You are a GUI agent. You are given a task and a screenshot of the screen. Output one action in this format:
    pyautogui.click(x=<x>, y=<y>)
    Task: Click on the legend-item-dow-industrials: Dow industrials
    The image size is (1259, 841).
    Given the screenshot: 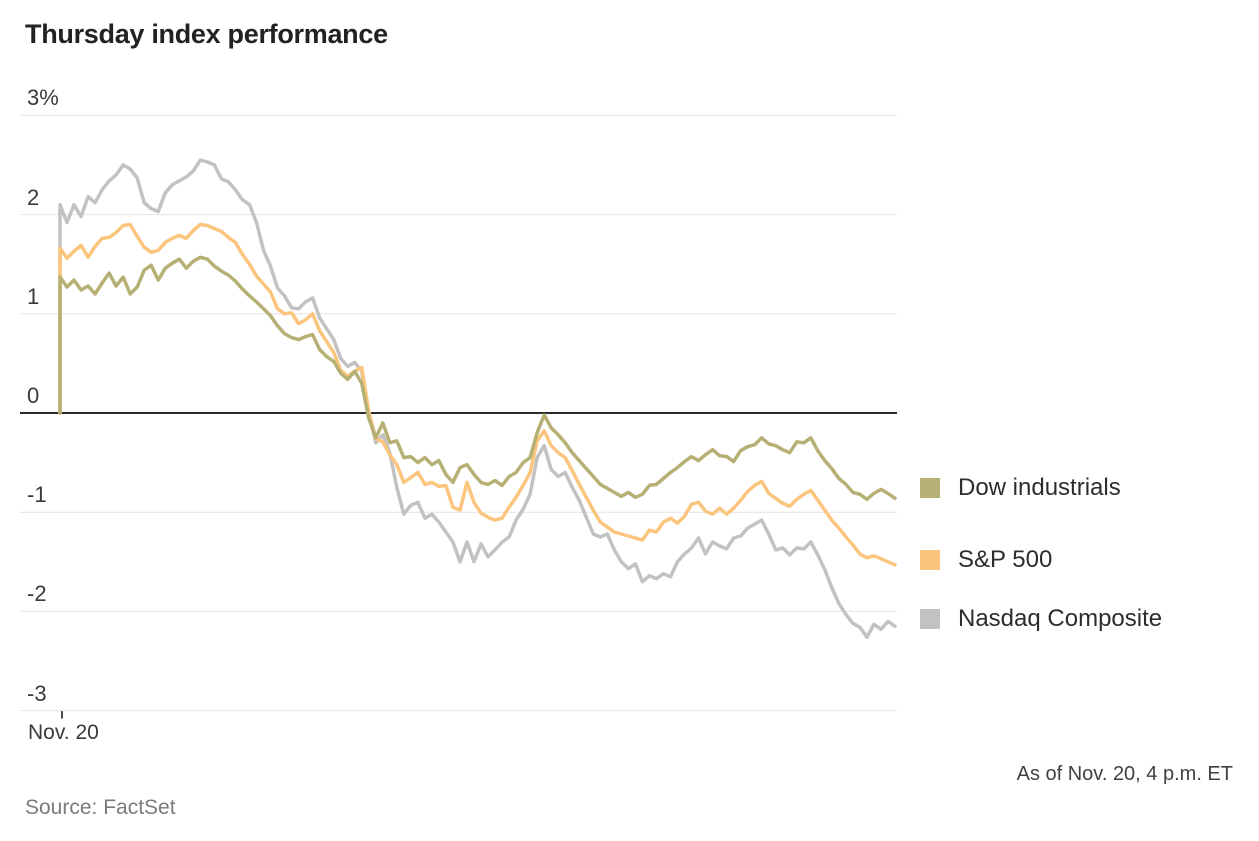 What is the action you would take?
    pyautogui.click(x=1020, y=487)
    